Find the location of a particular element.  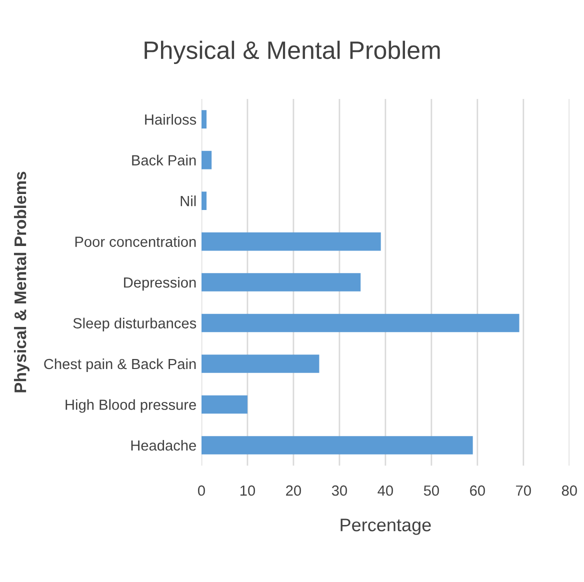

x-tick-label: 30 is located at coordinates (339, 490).